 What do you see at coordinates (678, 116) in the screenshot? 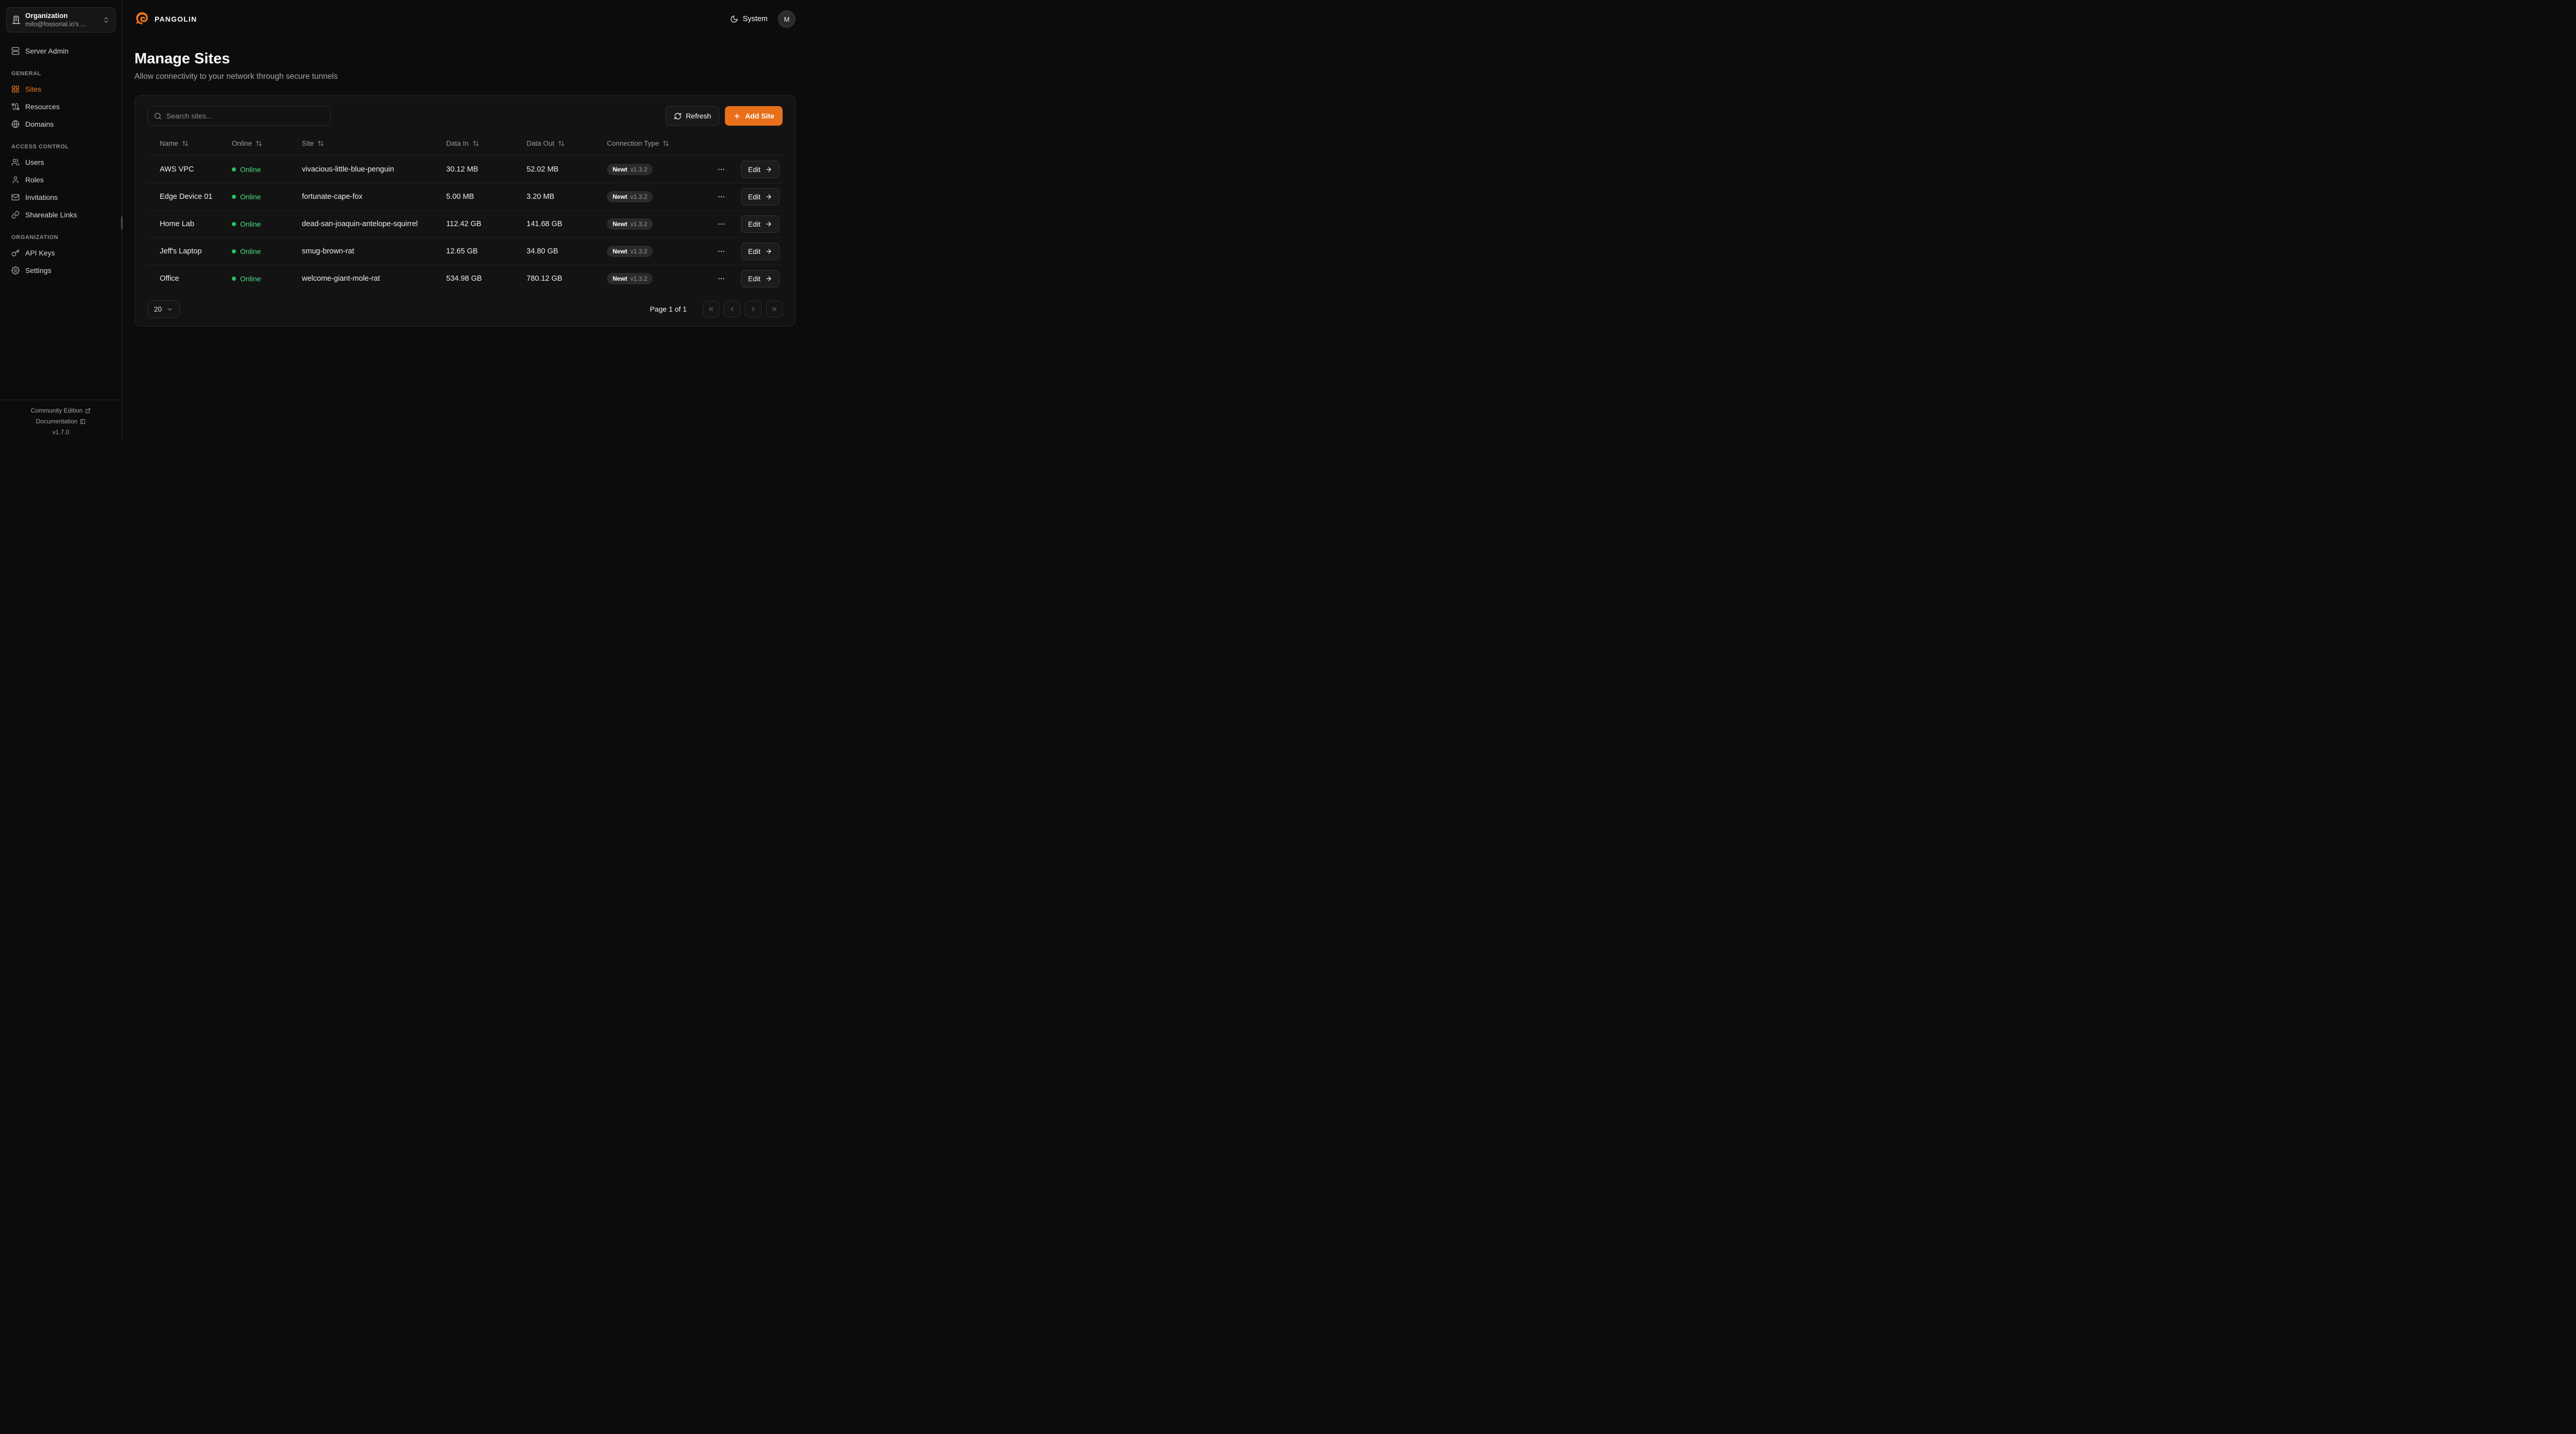
I see `refresh-icon` at bounding box center [678, 116].